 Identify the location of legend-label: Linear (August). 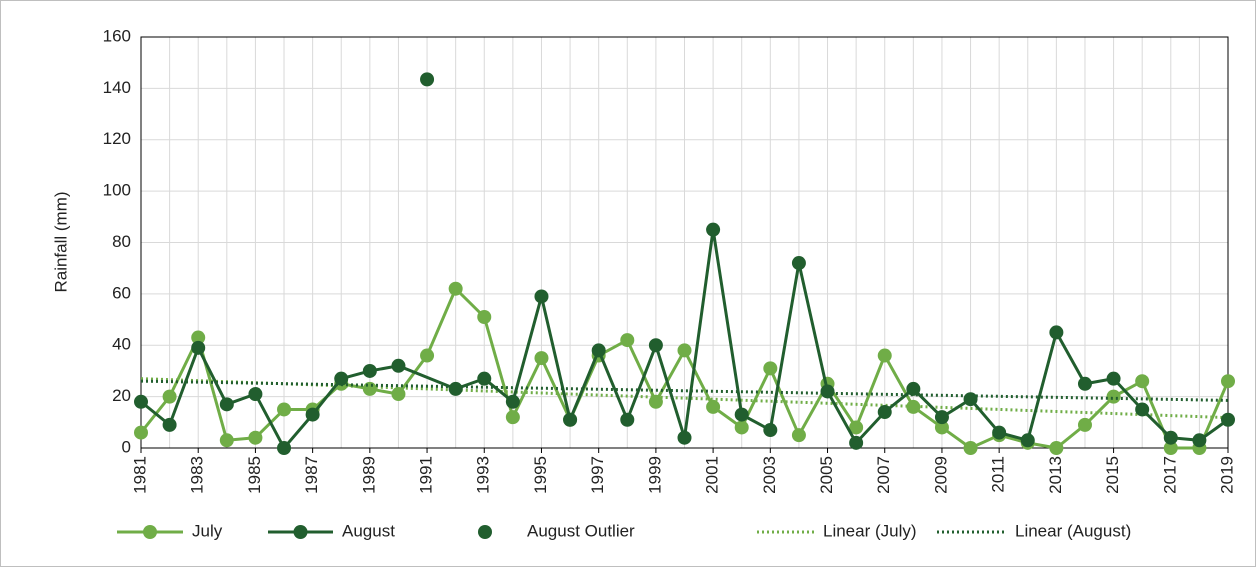
(1073, 530).